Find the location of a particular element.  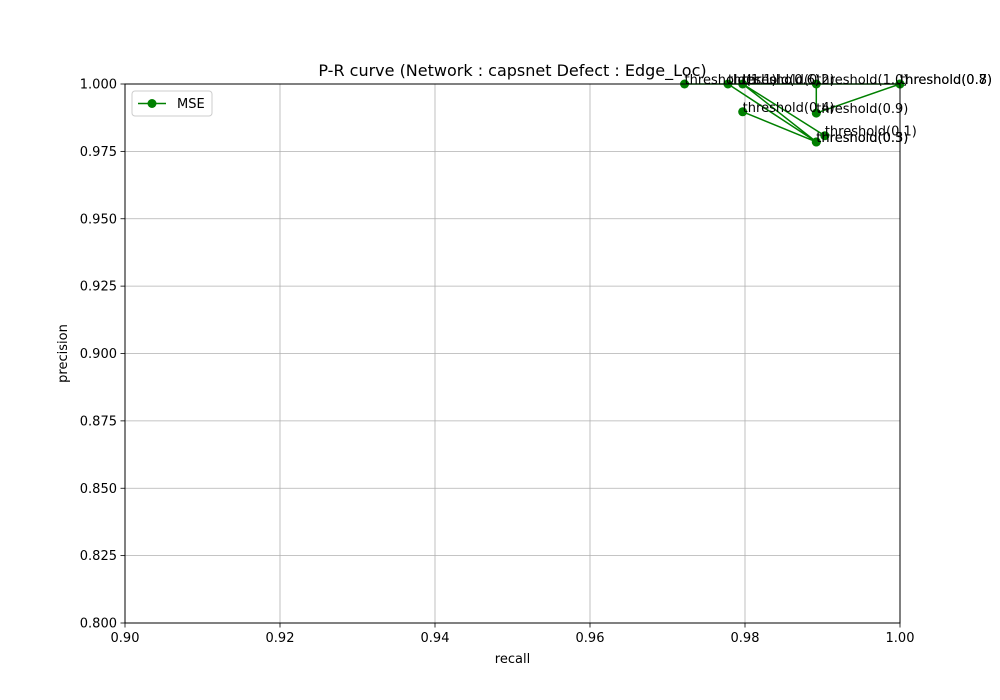

x-tick-label: 0.98 is located at coordinates (745, 638).